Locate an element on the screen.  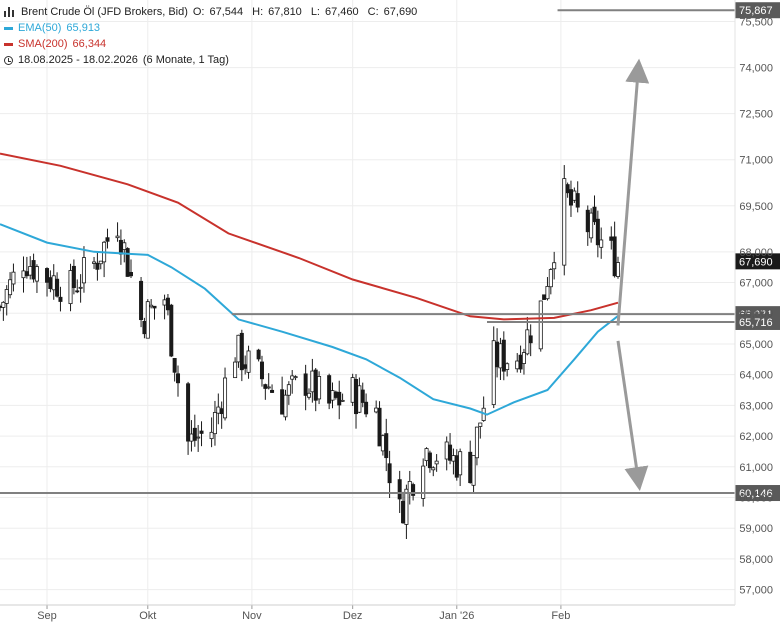
ohlc-low-key: L: is located at coordinates (315, 12).